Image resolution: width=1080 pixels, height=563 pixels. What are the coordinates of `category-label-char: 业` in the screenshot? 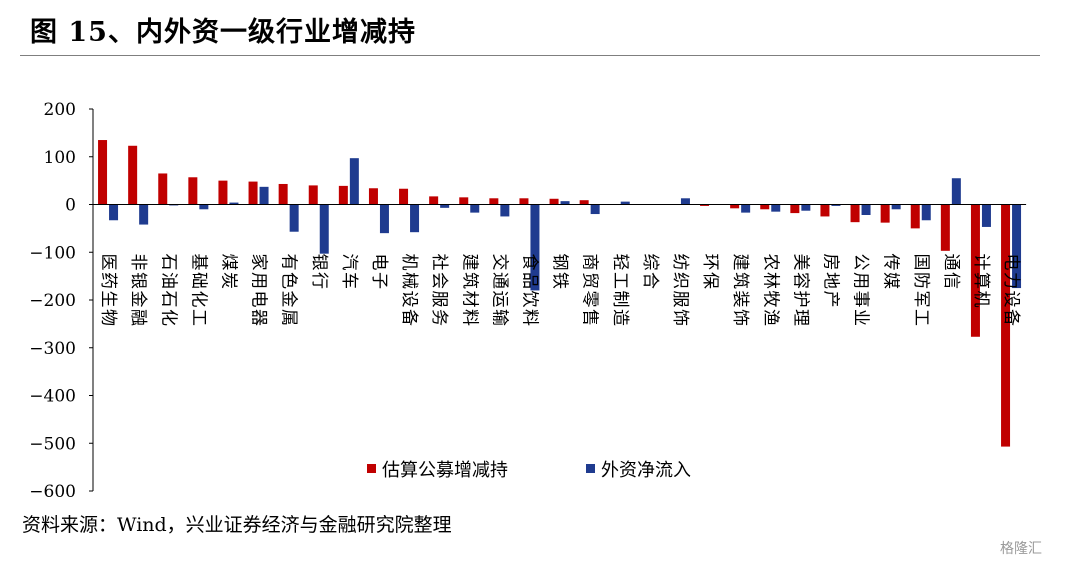 It's located at (861, 317).